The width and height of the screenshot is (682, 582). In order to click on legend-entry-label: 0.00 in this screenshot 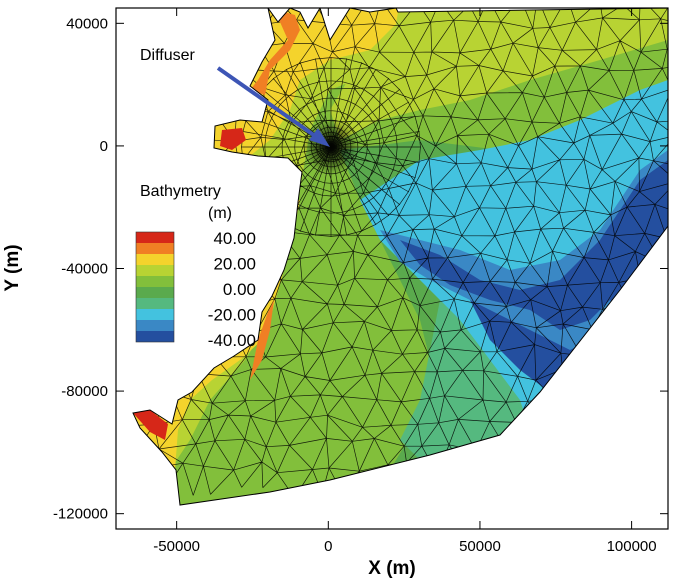, I will do `click(239, 289)`.